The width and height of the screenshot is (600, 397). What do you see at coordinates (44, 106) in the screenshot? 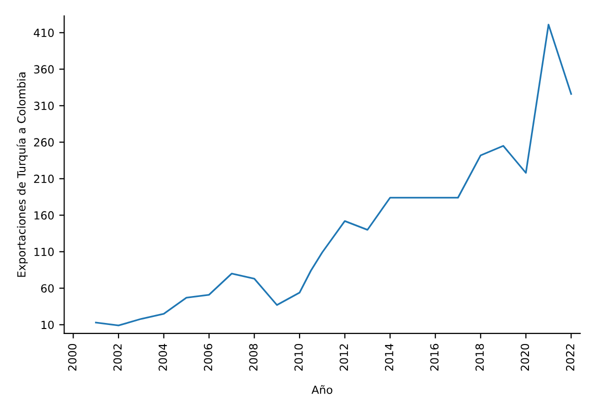
I see `y-tick-label: 310` at bounding box center [44, 106].